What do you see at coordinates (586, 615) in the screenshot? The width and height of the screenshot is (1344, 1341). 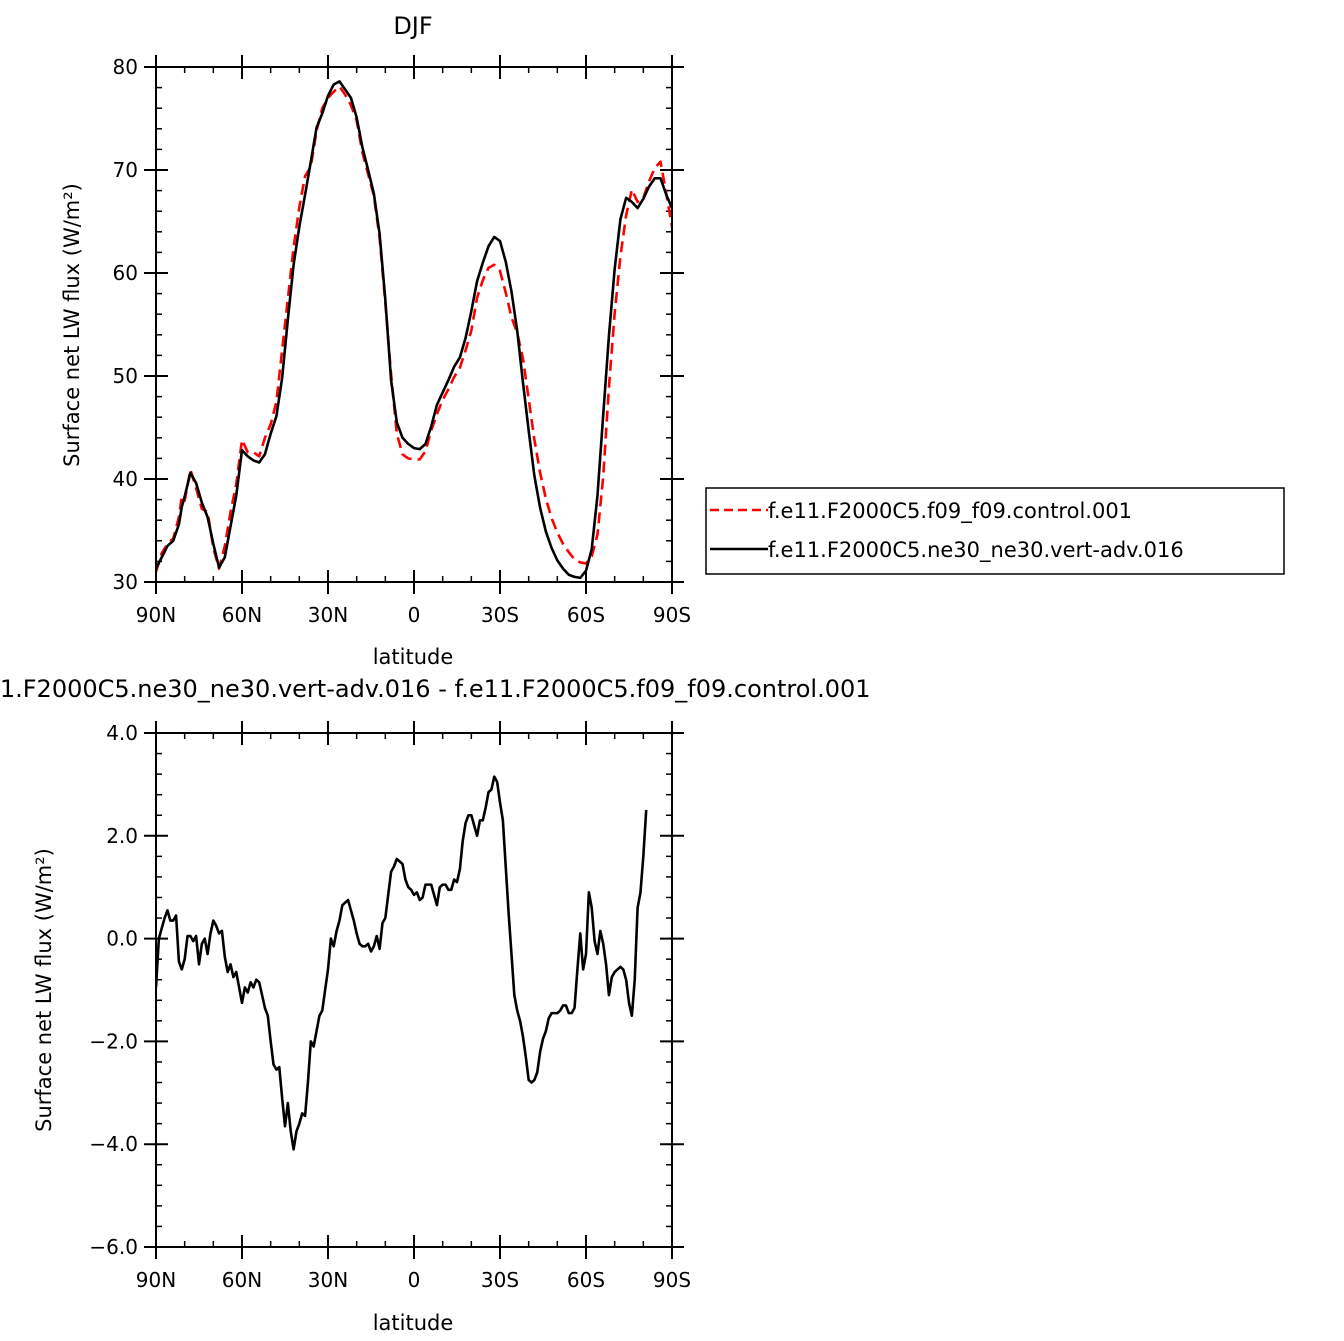 I see `top-x-tick-label: 60S` at bounding box center [586, 615].